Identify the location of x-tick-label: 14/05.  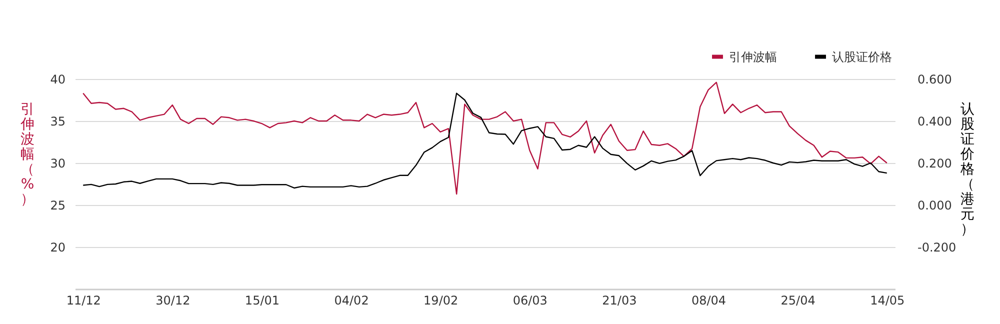
(887, 301).